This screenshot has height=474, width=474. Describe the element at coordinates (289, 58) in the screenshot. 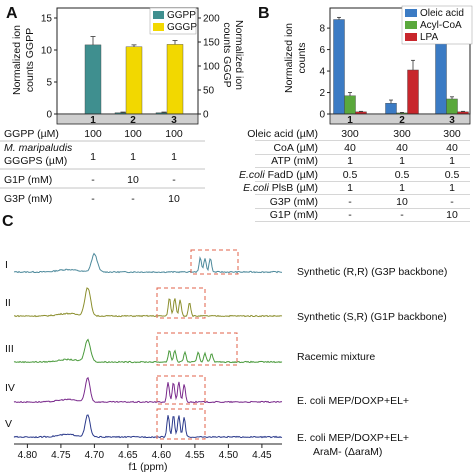

I see `y-b-label-line1: Normalized ion` at that location.